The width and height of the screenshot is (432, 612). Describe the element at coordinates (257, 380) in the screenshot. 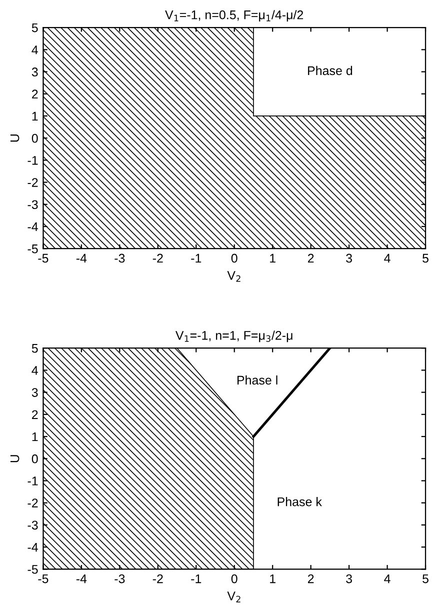

I see `annotation: Phase l` at that location.